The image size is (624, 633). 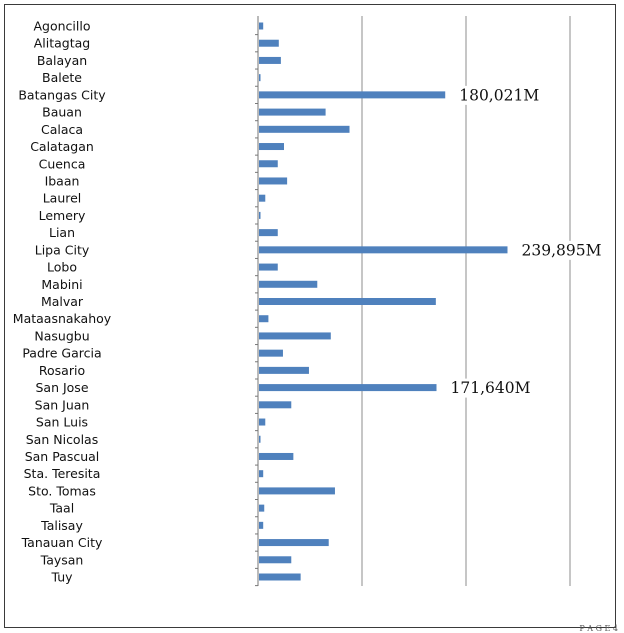 What do you see at coordinates (62, 404) in the screenshot?
I see `category-label: San Juan` at bounding box center [62, 404].